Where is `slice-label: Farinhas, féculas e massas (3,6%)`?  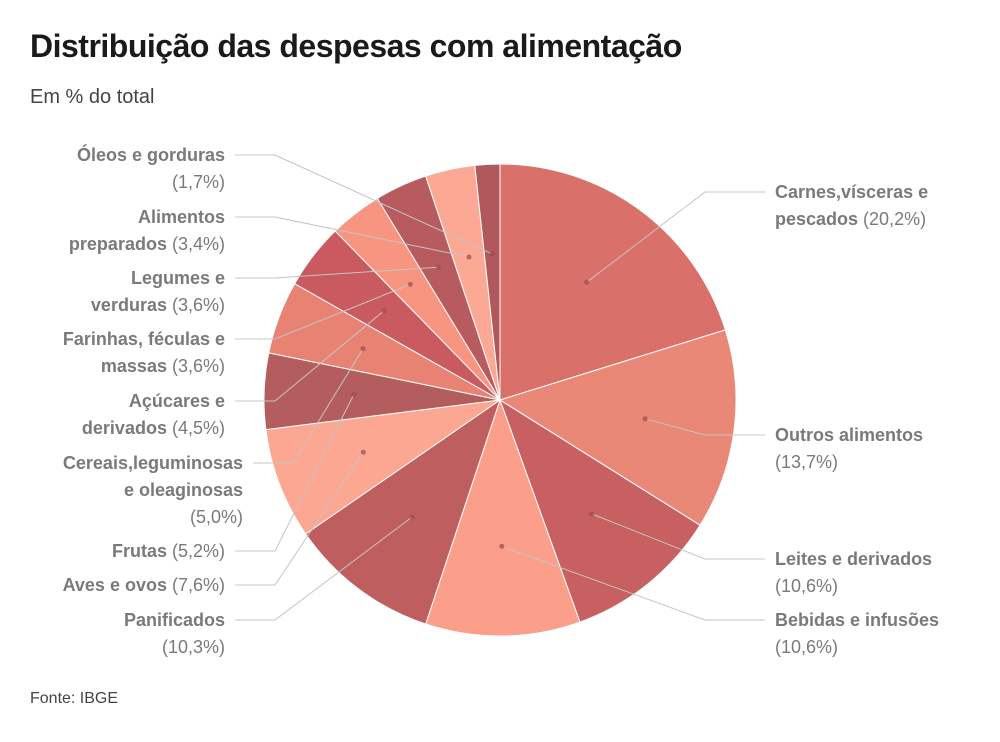 slice-label: Farinhas, féculas e massas (3,6%) is located at coordinates (144, 352).